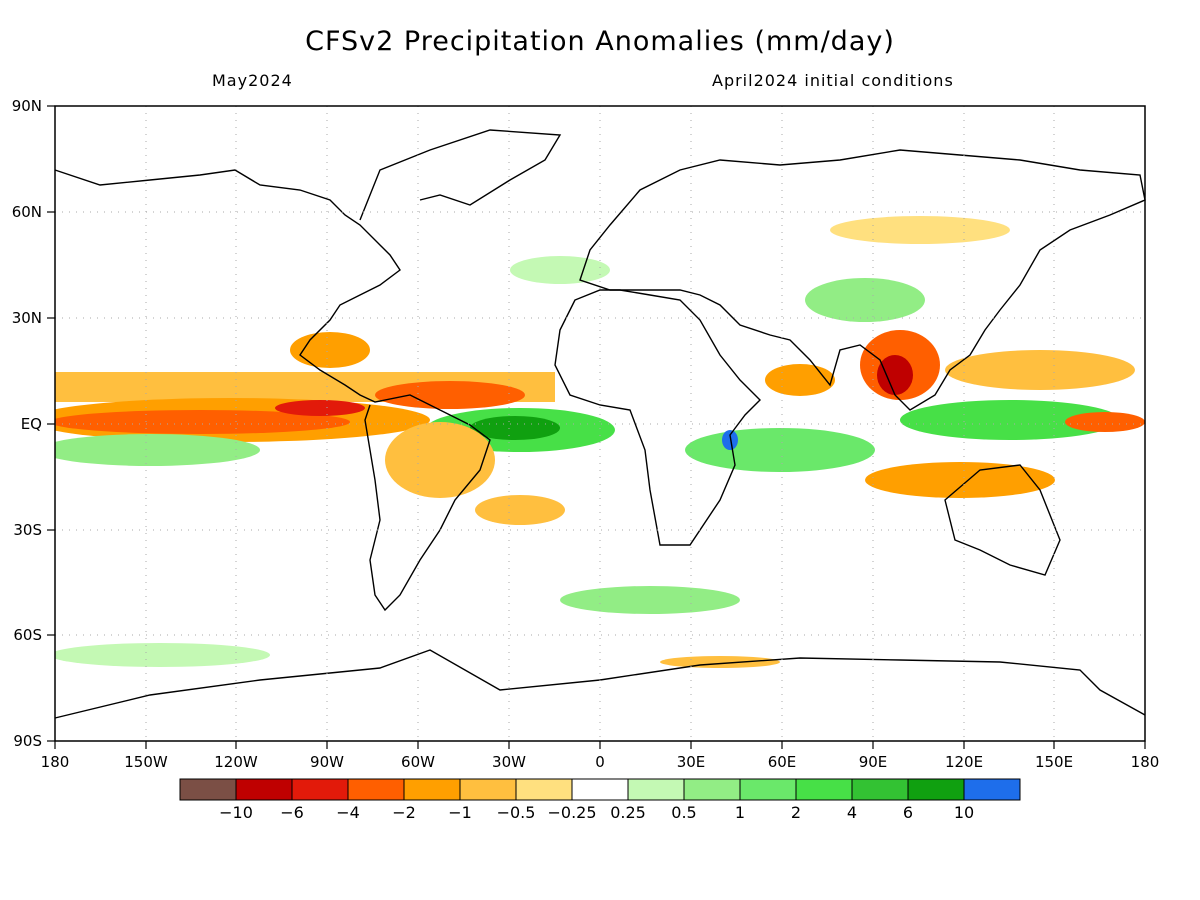 Image resolution: width=1200 pixels, height=900 pixels. I want to click on lon-tick-label: 0, so click(600, 762).